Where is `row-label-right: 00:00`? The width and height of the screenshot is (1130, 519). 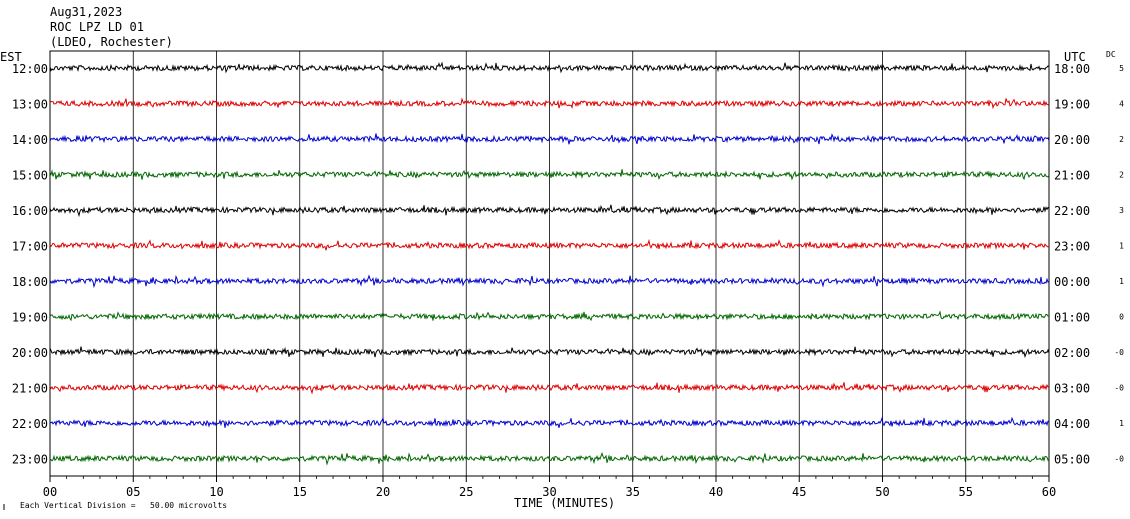 row-label-right: 00:00 is located at coordinates (1072, 282).